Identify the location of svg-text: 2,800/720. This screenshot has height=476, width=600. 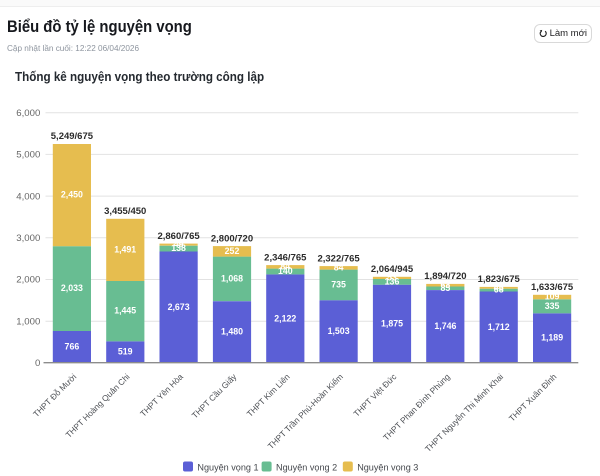
(232, 238).